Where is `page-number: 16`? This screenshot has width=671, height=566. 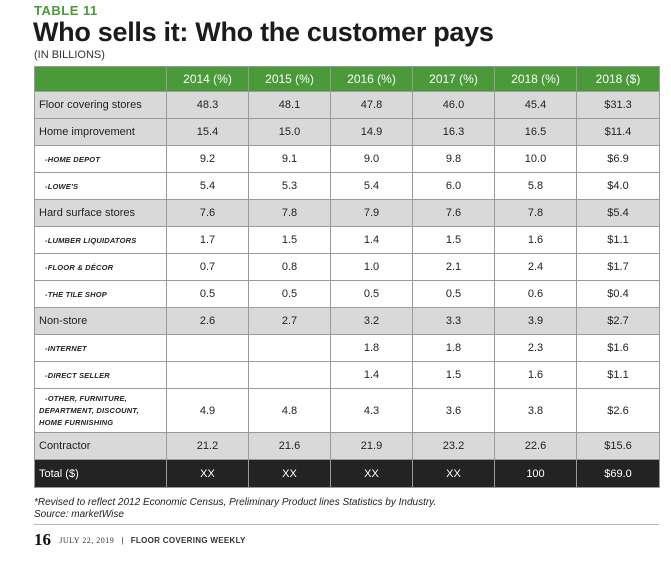 page-number: 16 is located at coordinates (42, 539).